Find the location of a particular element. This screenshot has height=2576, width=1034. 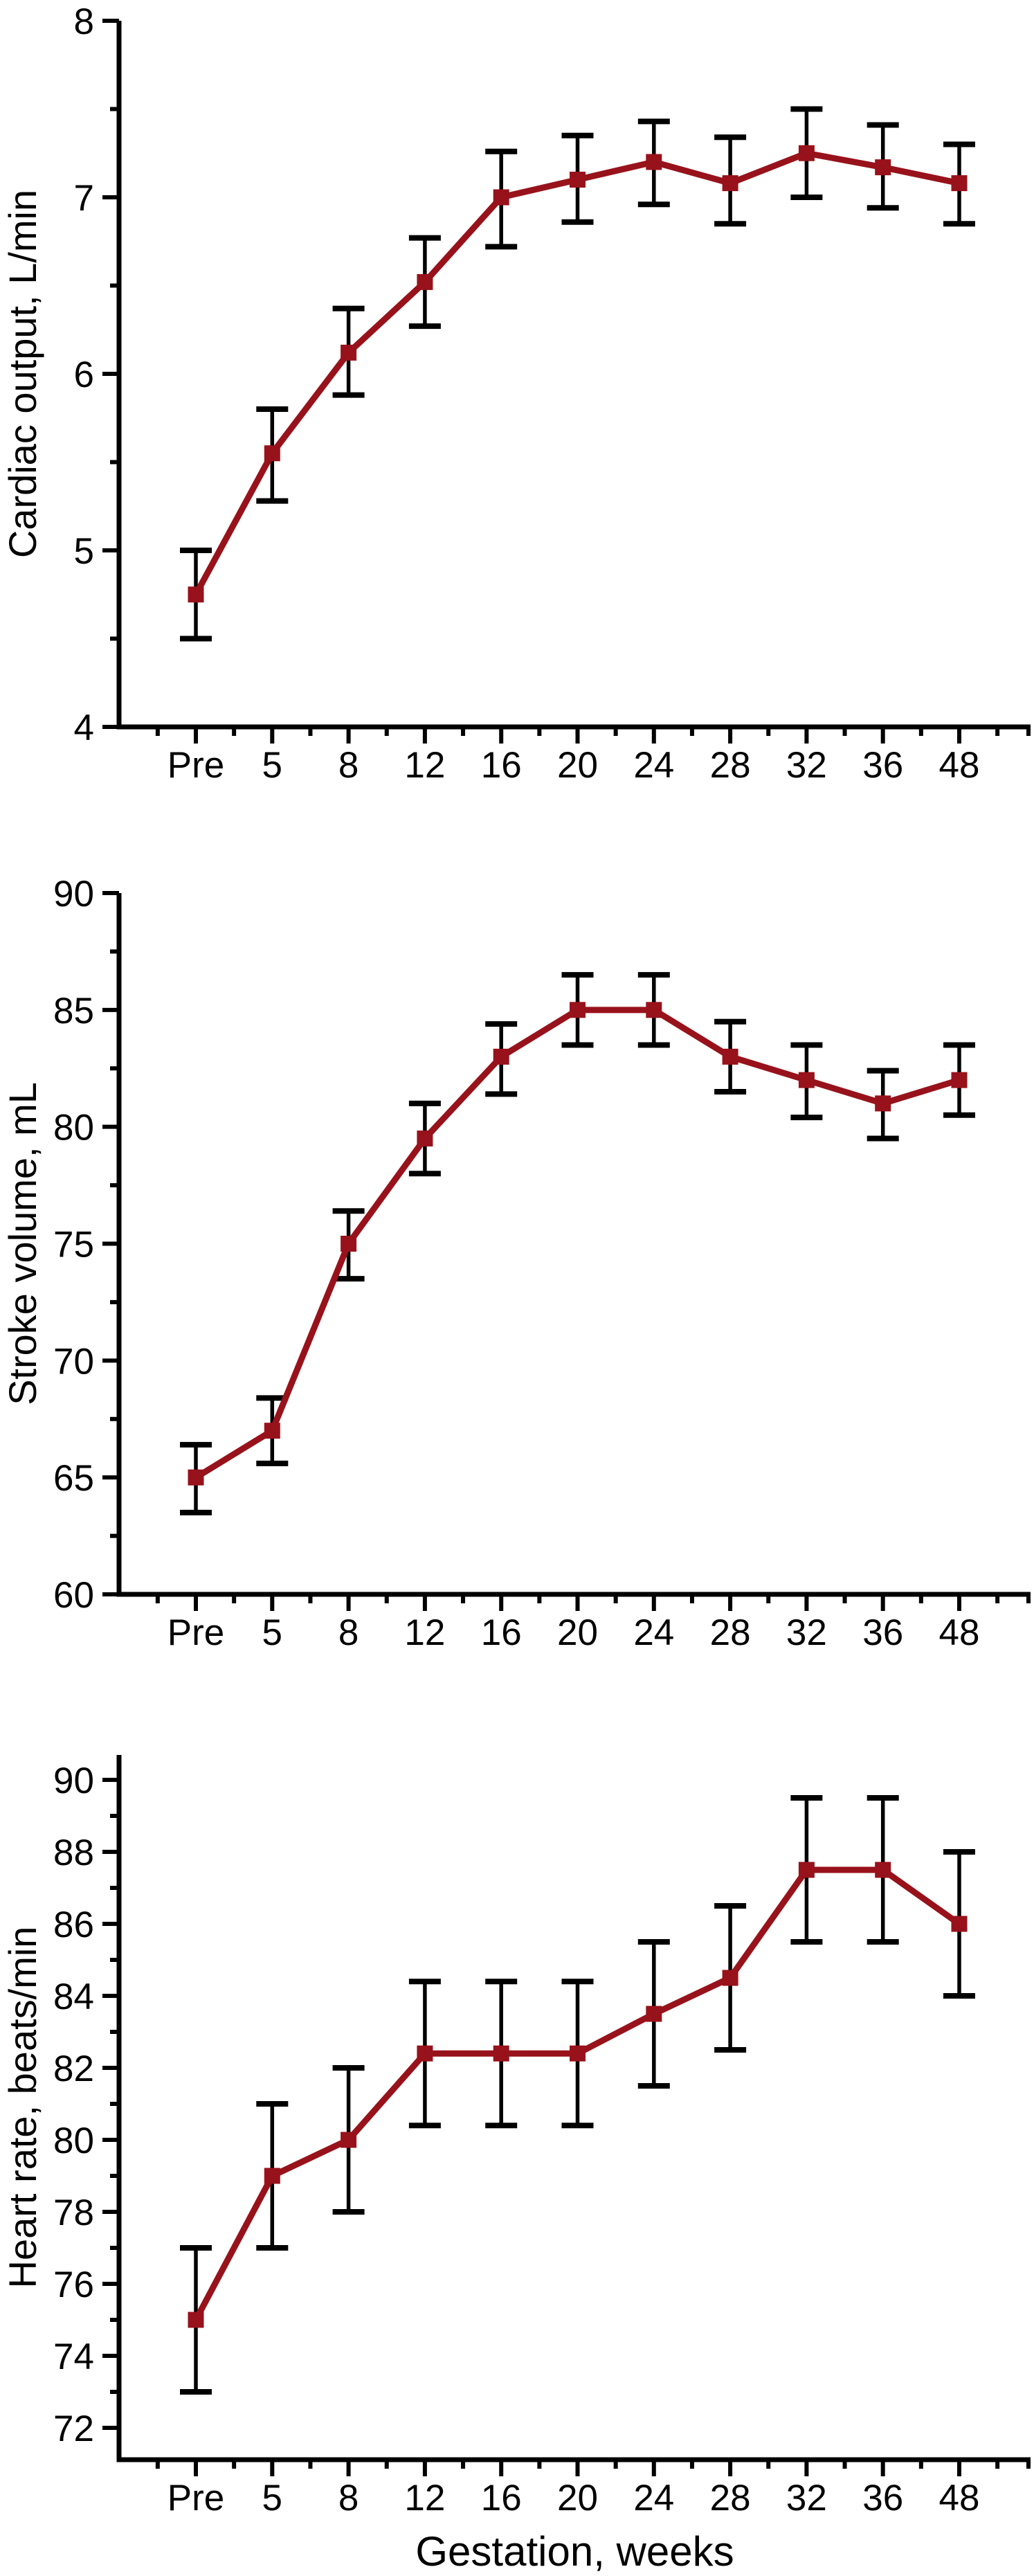

y-tick-label: 7 is located at coordinates (84, 198).